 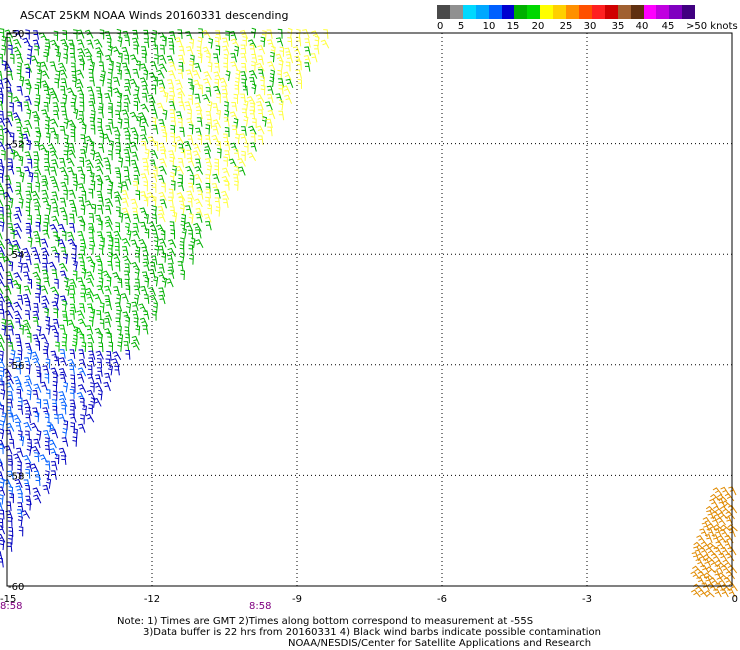 I want to click on colorbar-swatch, so click(x=443, y=12).